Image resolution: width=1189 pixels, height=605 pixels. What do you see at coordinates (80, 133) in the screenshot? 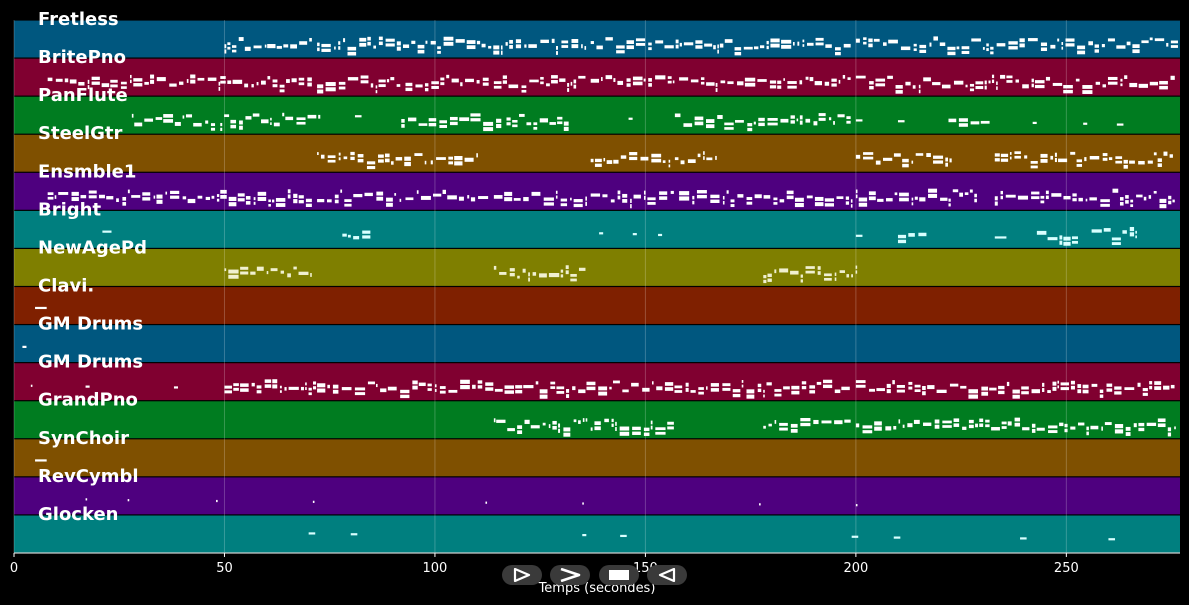
I see `track-label: SteelGtr` at bounding box center [80, 133].